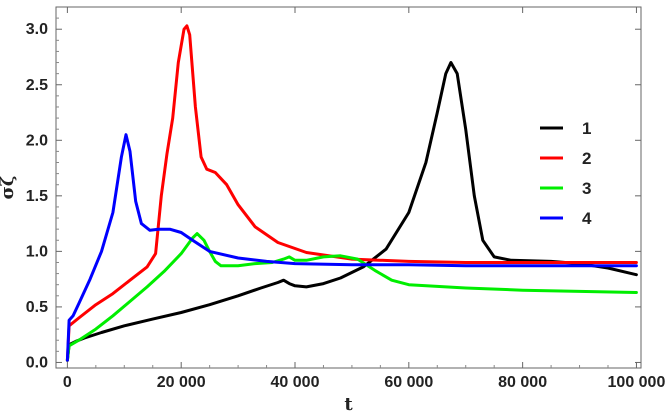 The height and width of the screenshot is (417, 669). What do you see at coordinates (587, 218) in the screenshot?
I see `legend-label-4: 4` at bounding box center [587, 218].